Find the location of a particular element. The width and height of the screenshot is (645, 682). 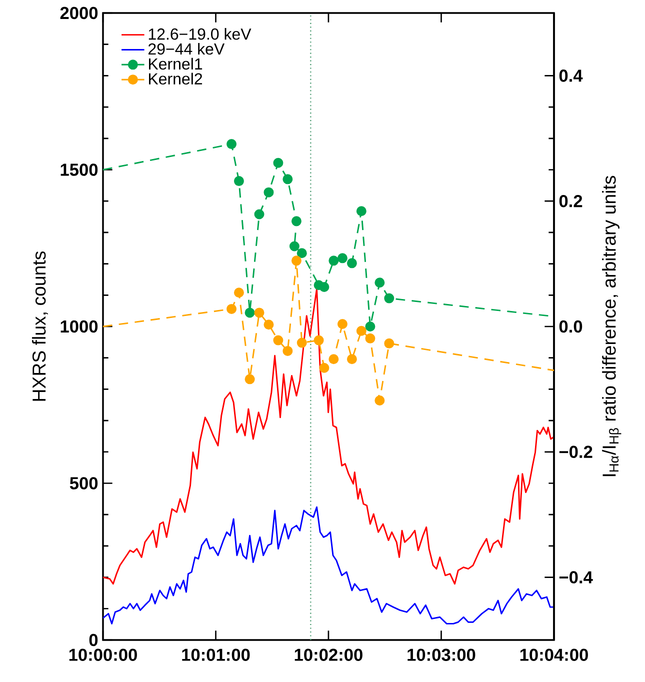

y2-axis-title: I$_{Hα}$/I$_{Hβ}$ ratio difference, arbitrary units is located at coordinates (612, 326).